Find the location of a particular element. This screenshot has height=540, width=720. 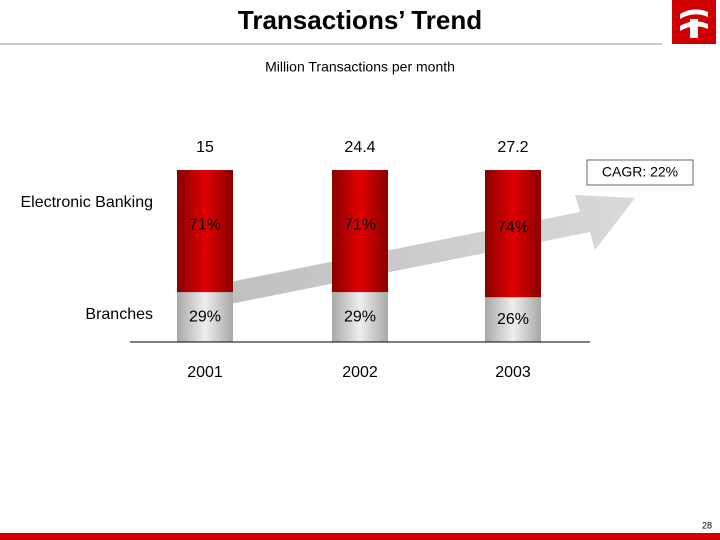

series-label-text: Branches is located at coordinates (119, 314).